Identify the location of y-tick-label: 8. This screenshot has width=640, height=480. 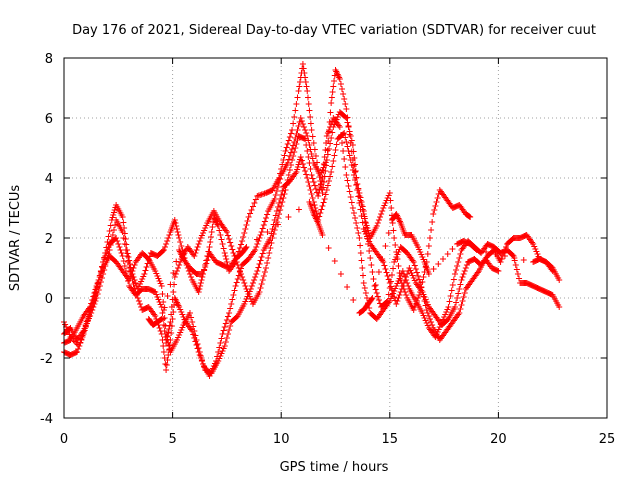
(49, 59).